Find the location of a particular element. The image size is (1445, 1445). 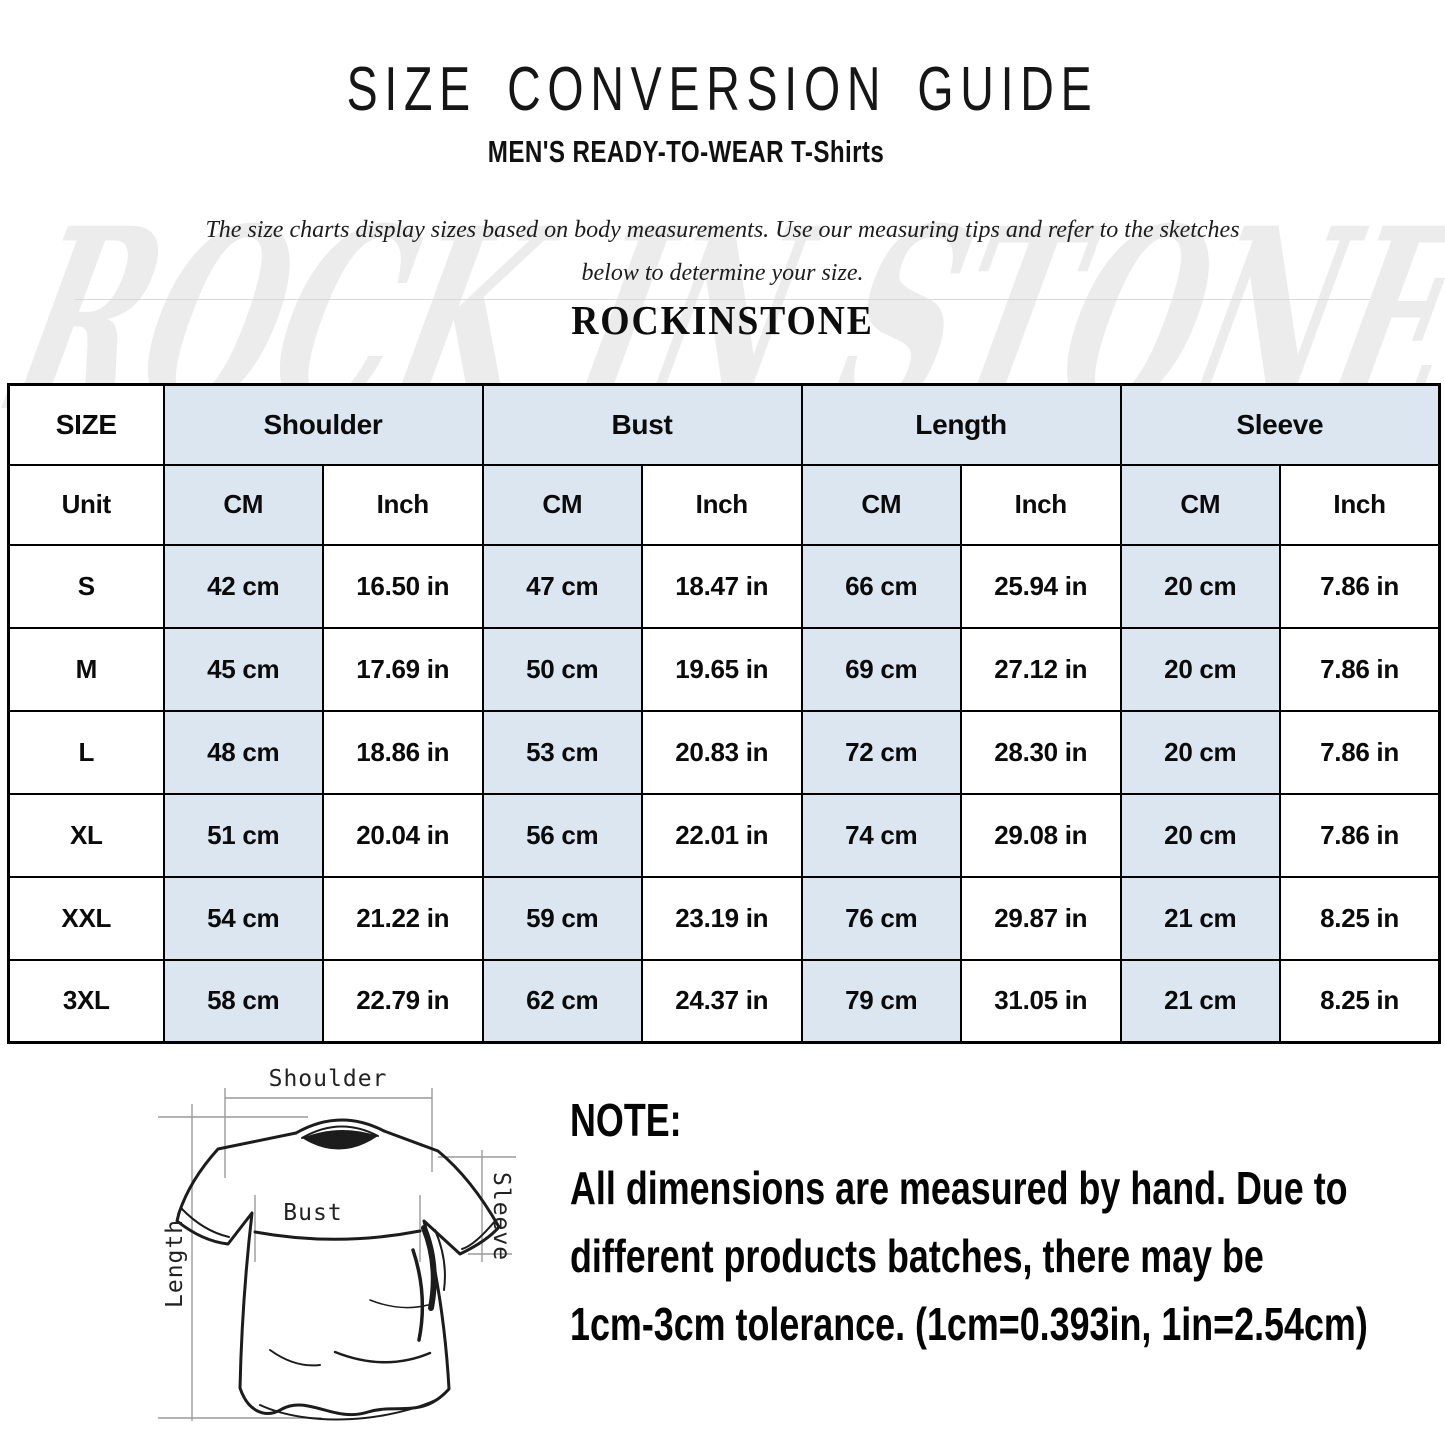

table-cell: 23.19 in is located at coordinates (722, 918).